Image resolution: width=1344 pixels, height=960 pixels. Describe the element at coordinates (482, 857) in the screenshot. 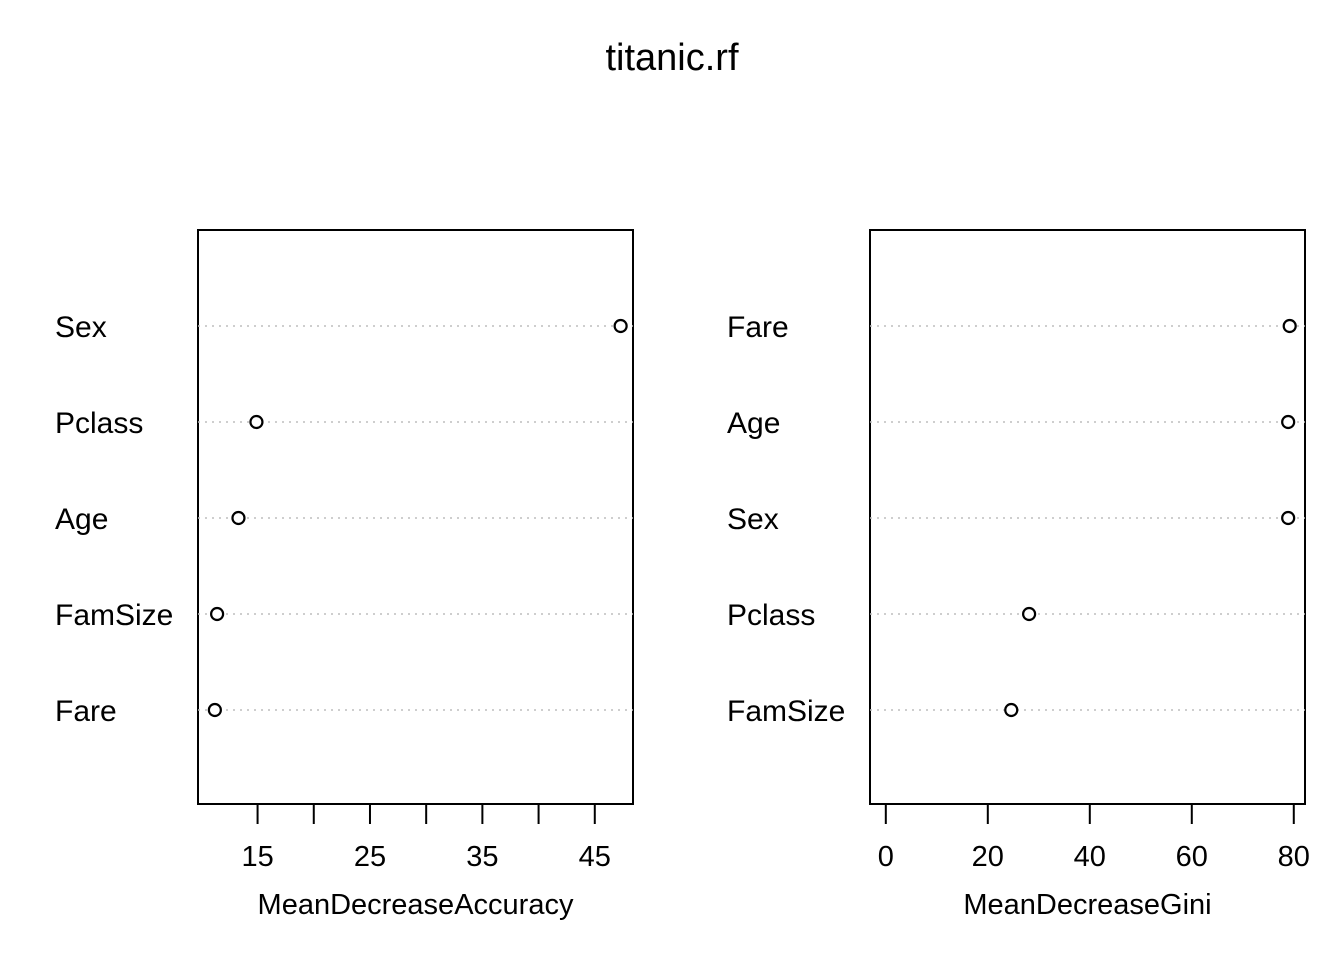

I see `x-tick-label: 35` at that location.